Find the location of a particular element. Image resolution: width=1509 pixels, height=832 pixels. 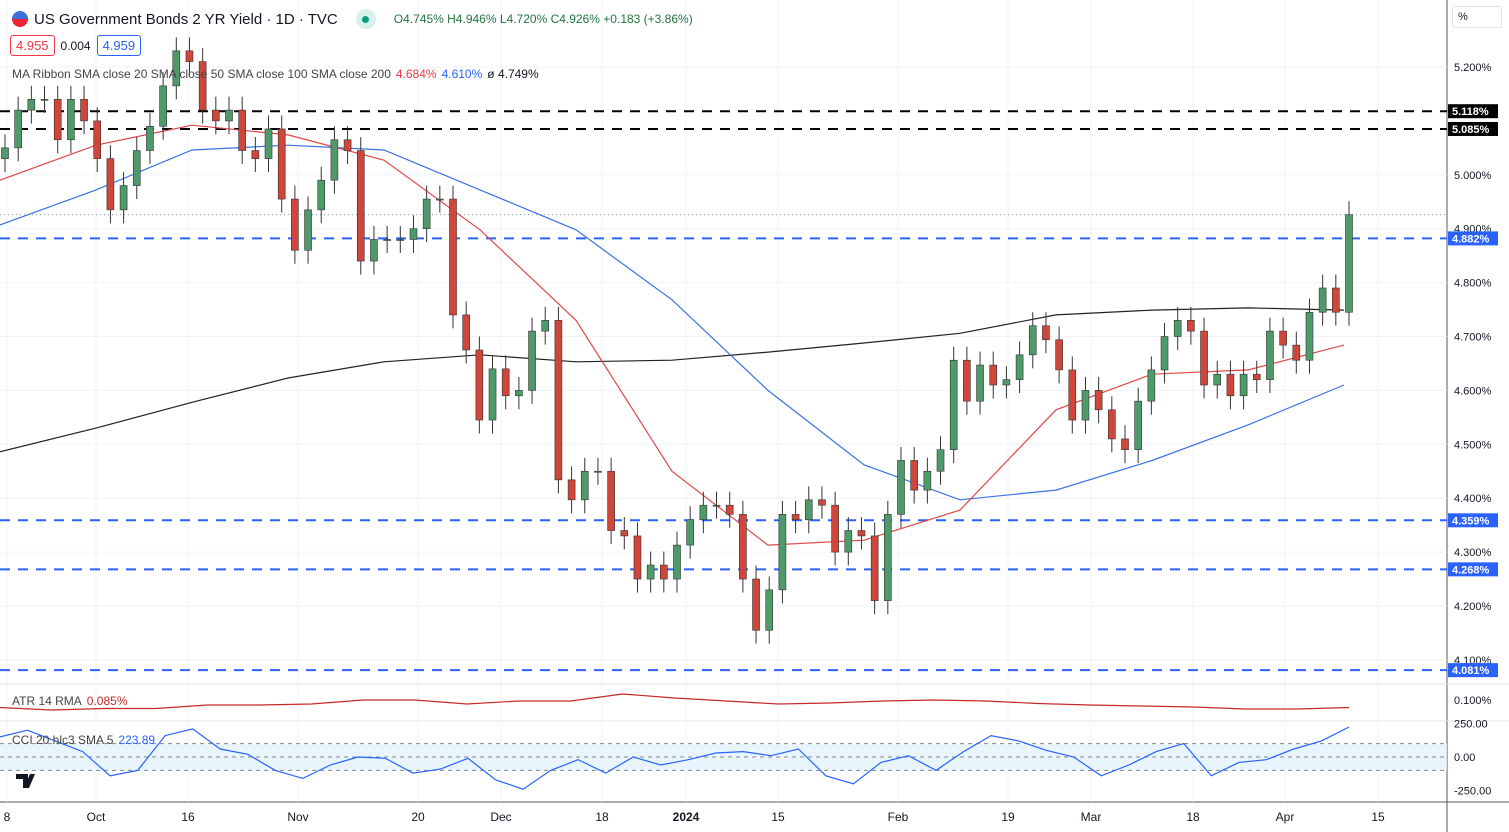

buy-button: 4.959 is located at coordinates (119, 45).